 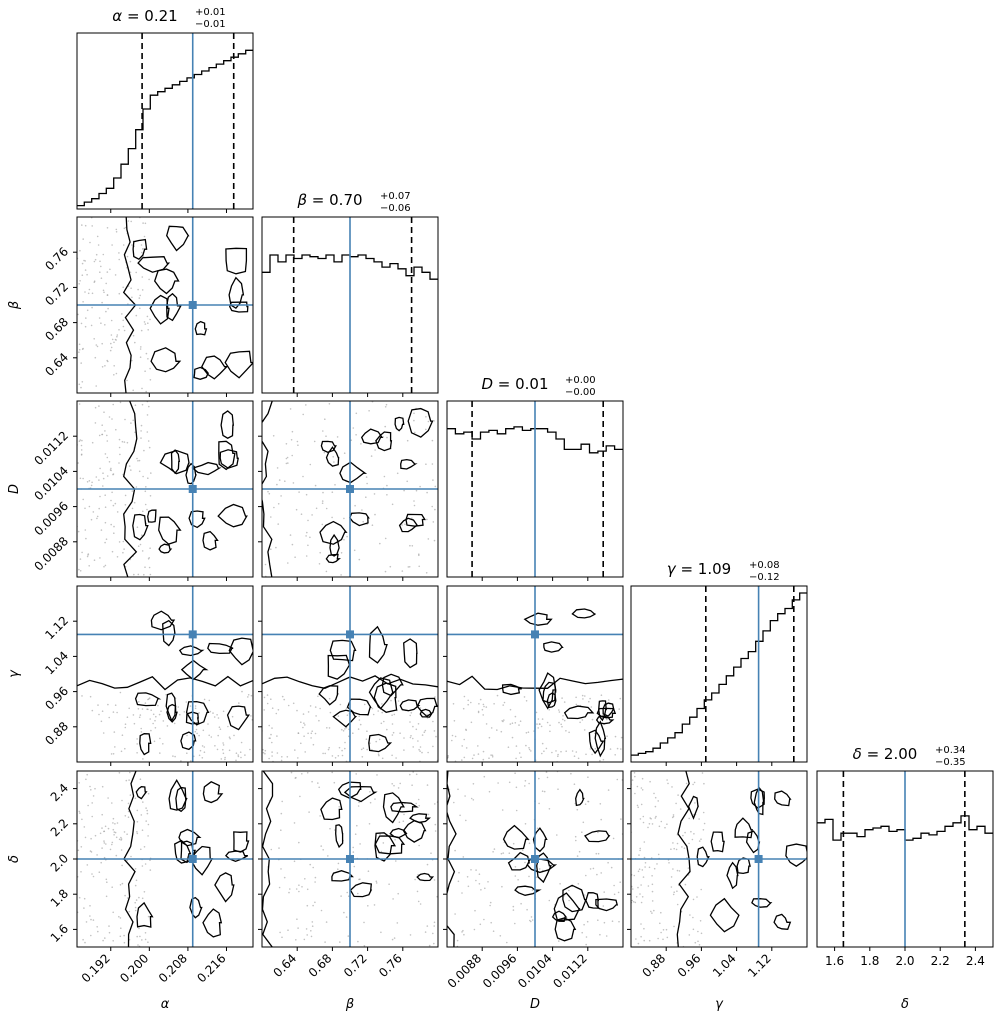 What do you see at coordinates (580, 392) in the screenshot?
I see `title-minus: −0.00` at bounding box center [580, 392].